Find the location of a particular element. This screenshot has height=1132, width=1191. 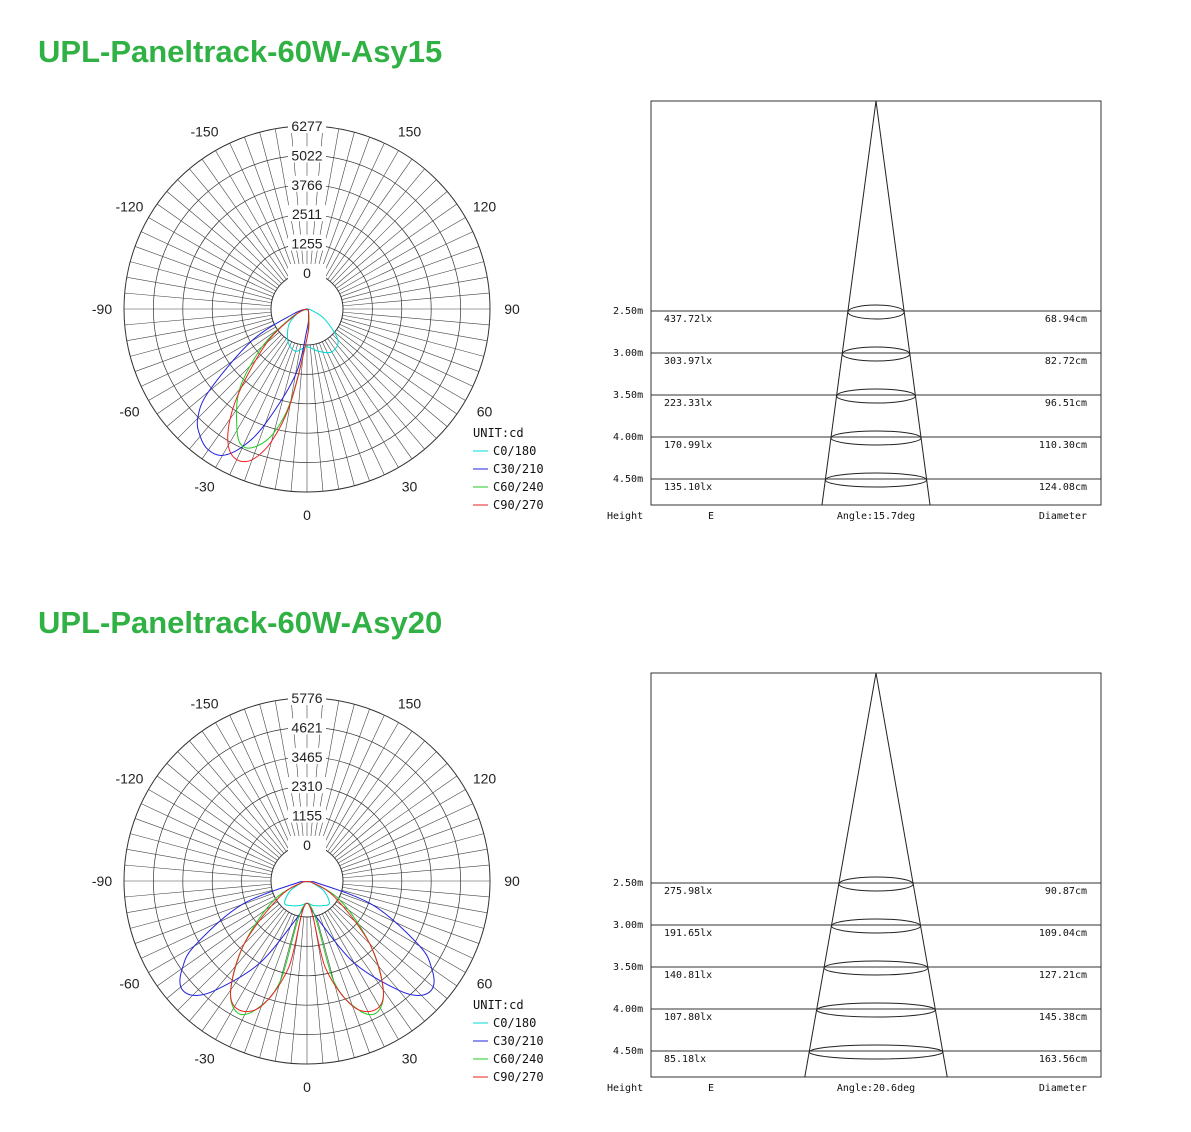

angle-label: Angle:20.6deg is located at coordinates (876, 1088).